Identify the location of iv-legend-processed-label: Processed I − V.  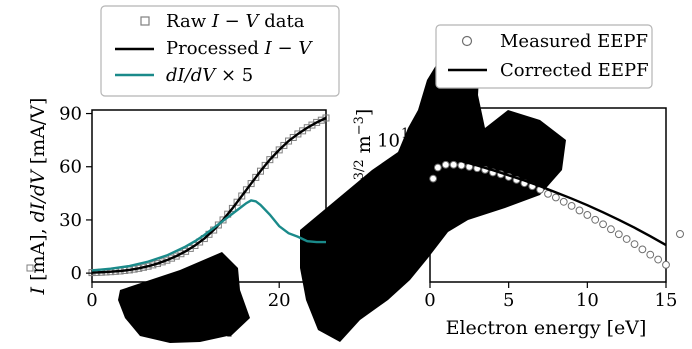
(239, 48).